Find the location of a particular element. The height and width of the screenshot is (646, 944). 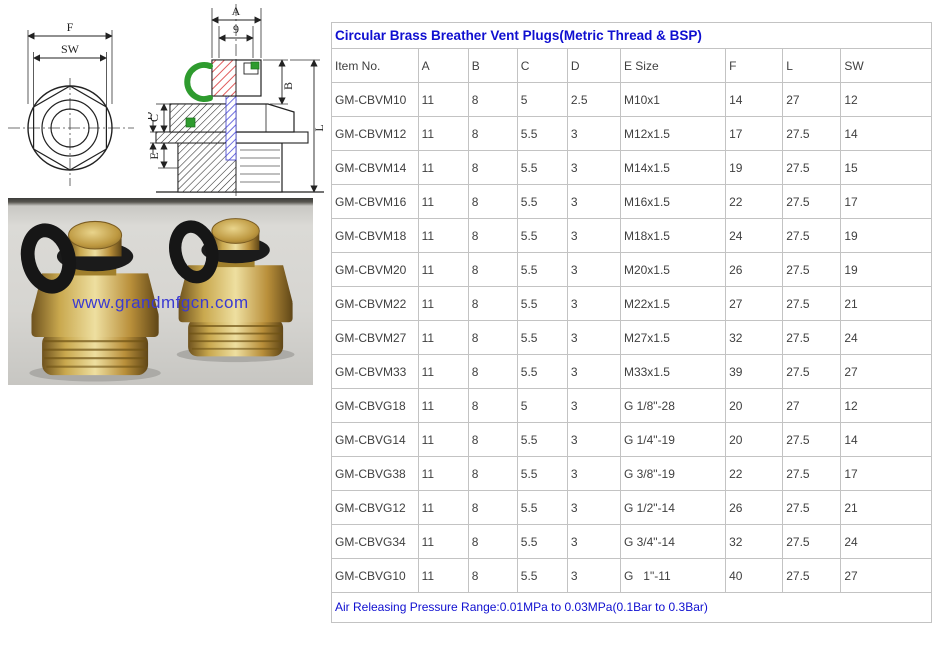

dim-label-f: F is located at coordinates (70, 27).